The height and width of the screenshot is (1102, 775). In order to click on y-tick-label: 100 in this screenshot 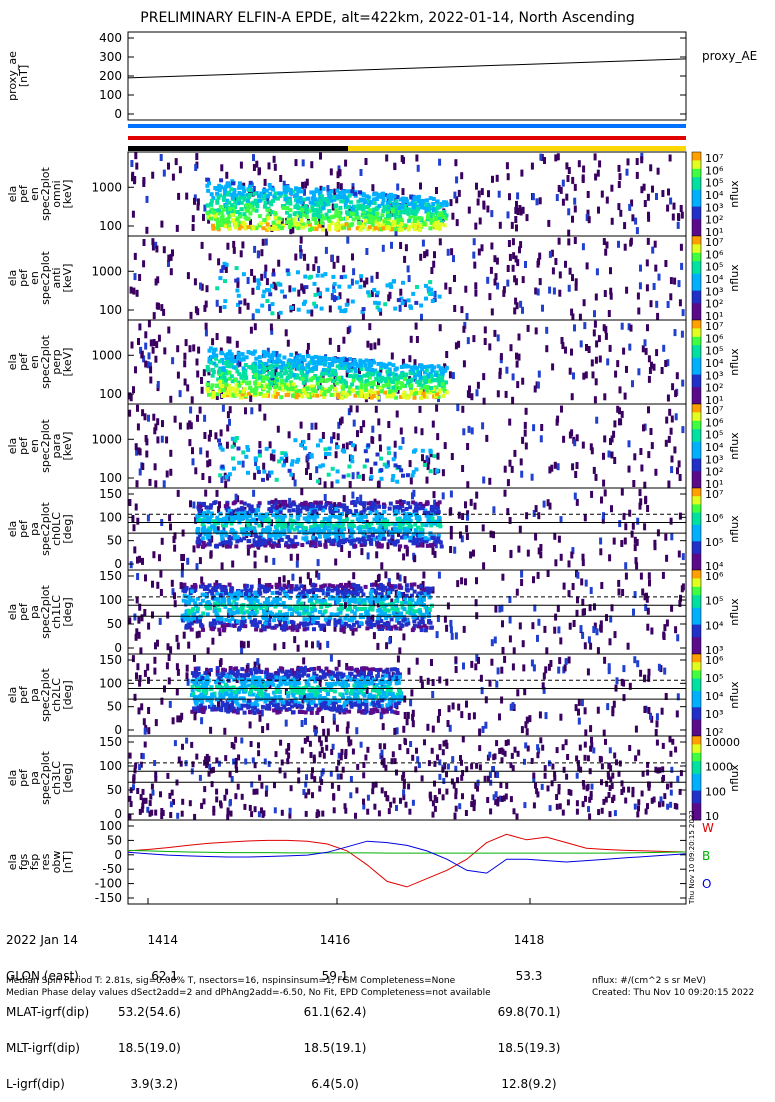, I will do `click(110, 478)`.